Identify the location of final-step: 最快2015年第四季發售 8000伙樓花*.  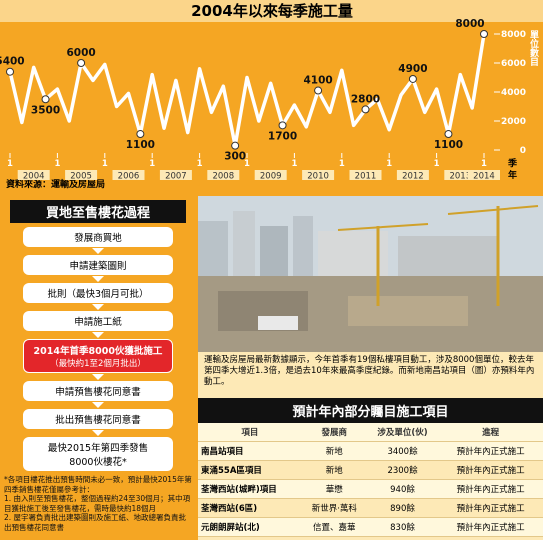
(98, 454).